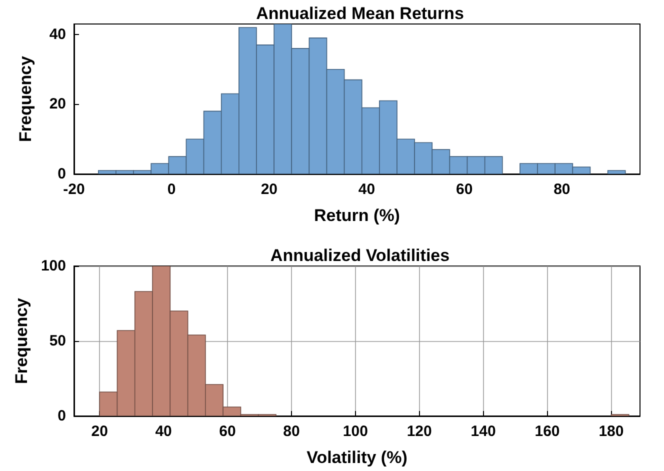  Describe the element at coordinates (360, 255) in the screenshot. I see `chart-title: Annualized Volatilities` at that location.